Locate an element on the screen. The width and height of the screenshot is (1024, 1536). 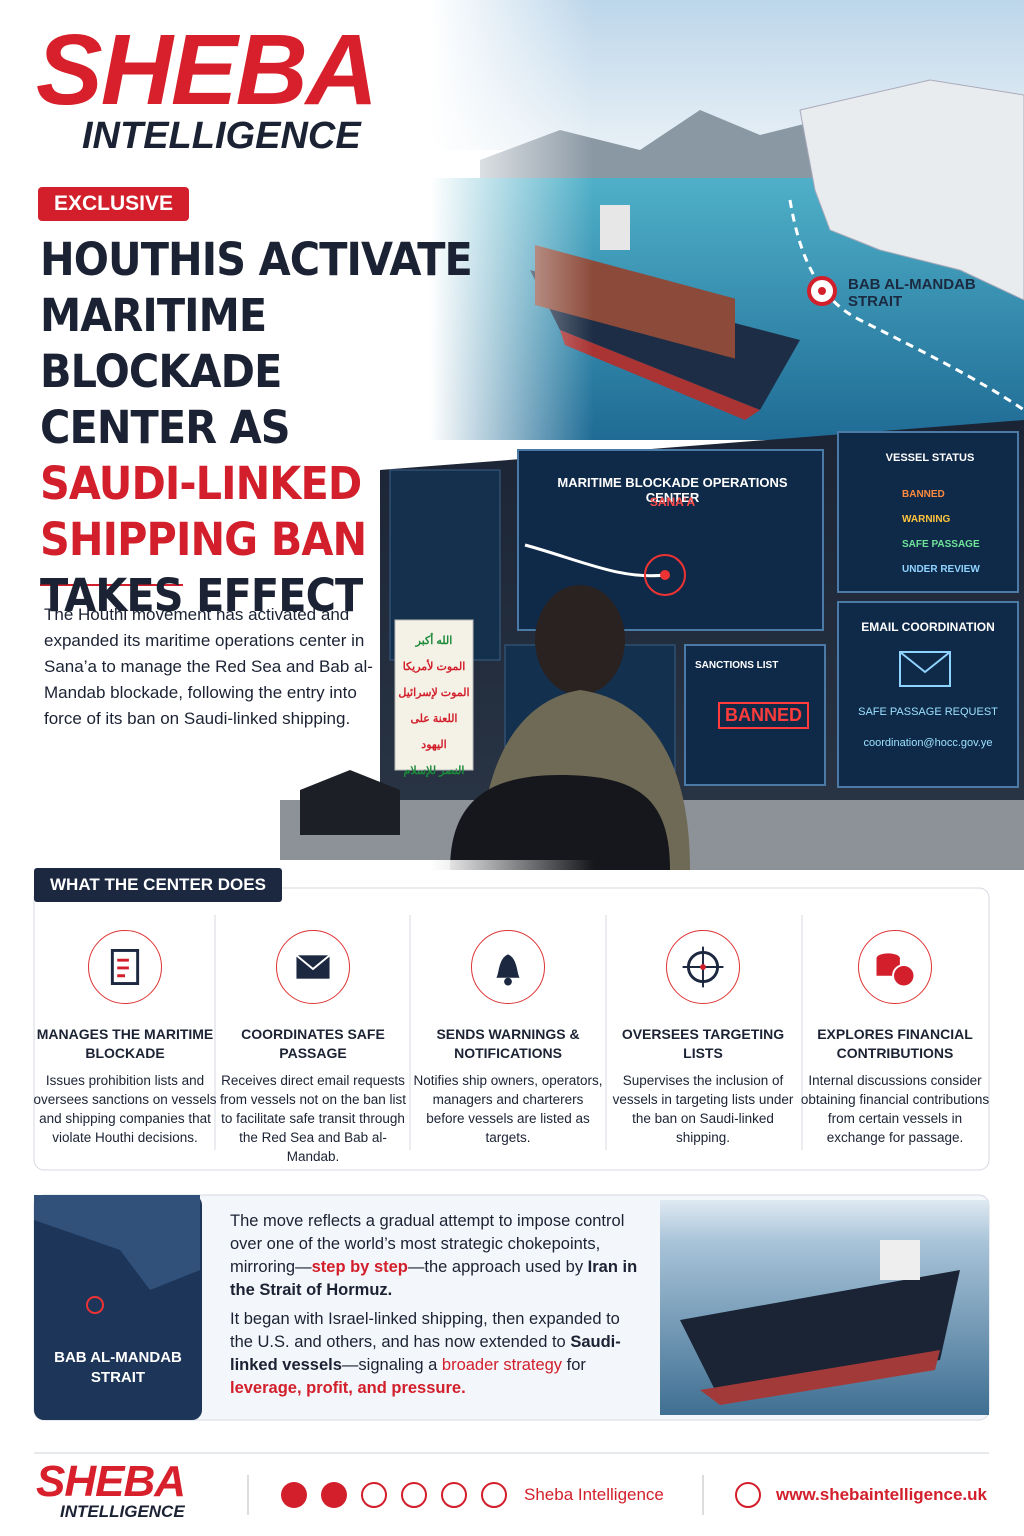
screen-subtitle: SANA’A is located at coordinates (672, 502).